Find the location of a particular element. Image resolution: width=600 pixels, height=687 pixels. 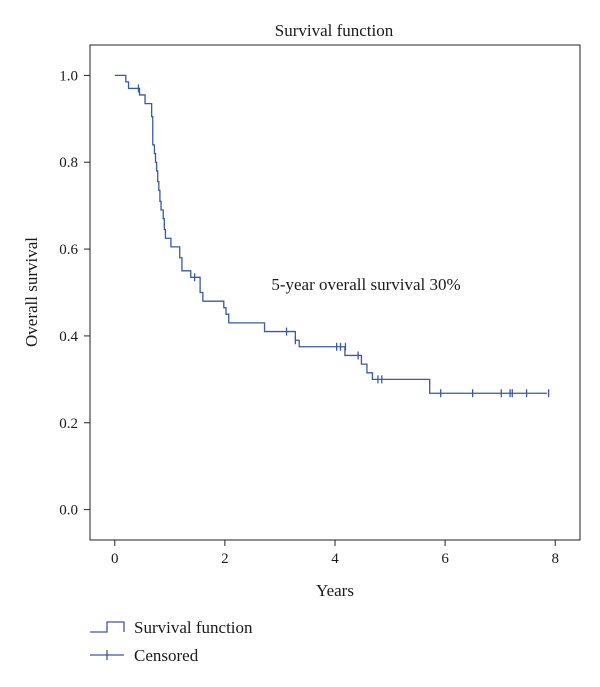

y-tick-label: 0.8 is located at coordinates (68, 163).